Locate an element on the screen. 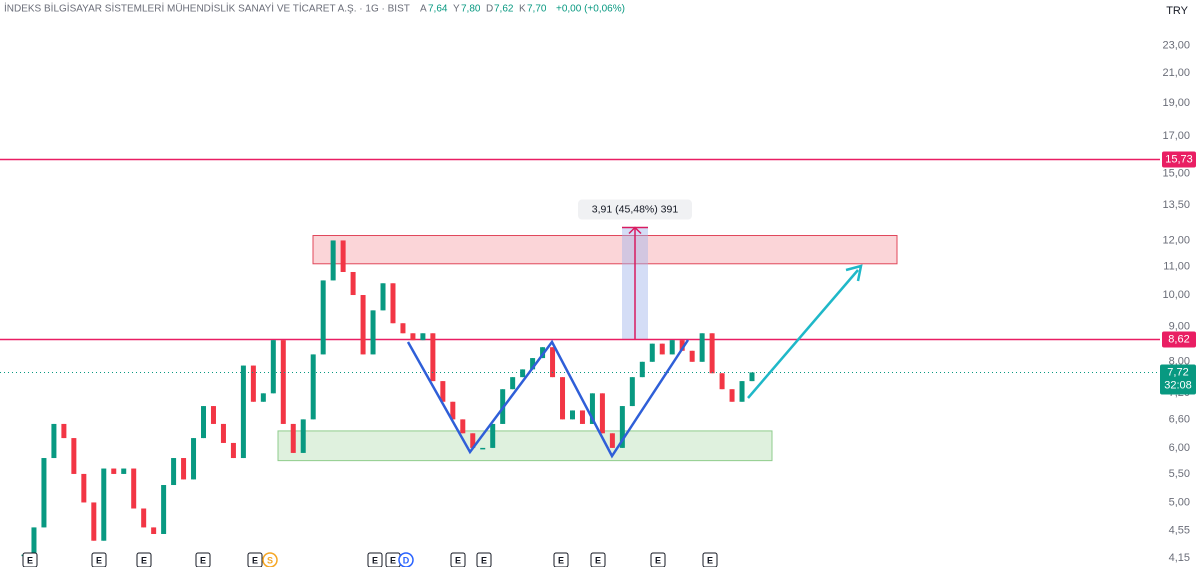  event-label: D is located at coordinates (406, 560).